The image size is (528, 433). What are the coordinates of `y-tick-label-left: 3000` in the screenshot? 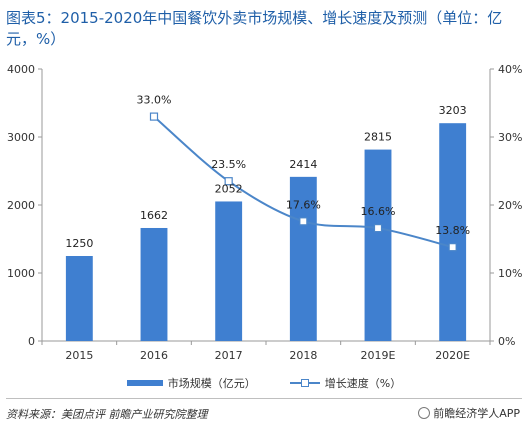 It's located at (21, 137).